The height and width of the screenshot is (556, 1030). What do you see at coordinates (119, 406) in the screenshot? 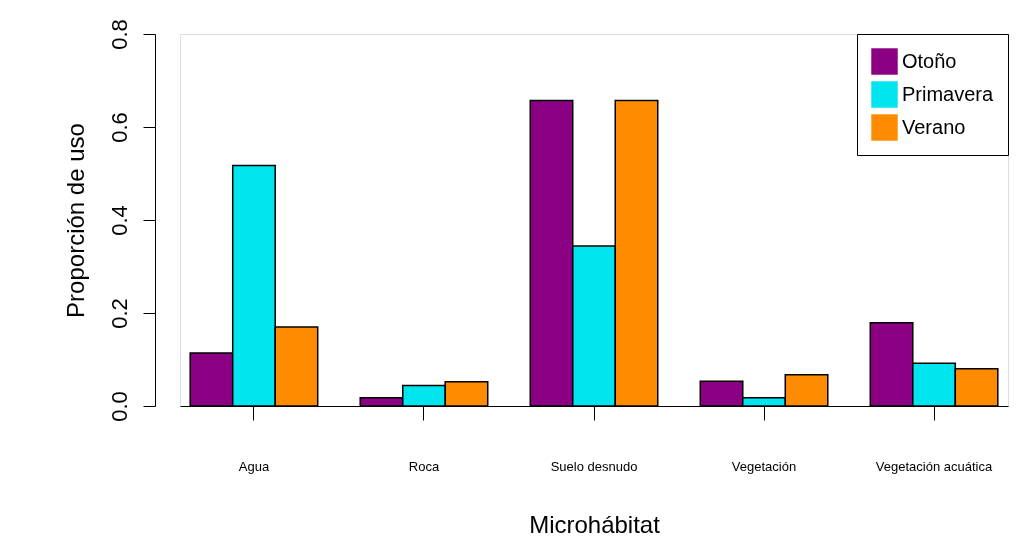
I see `y-tick-label: 0.0` at bounding box center [119, 406].